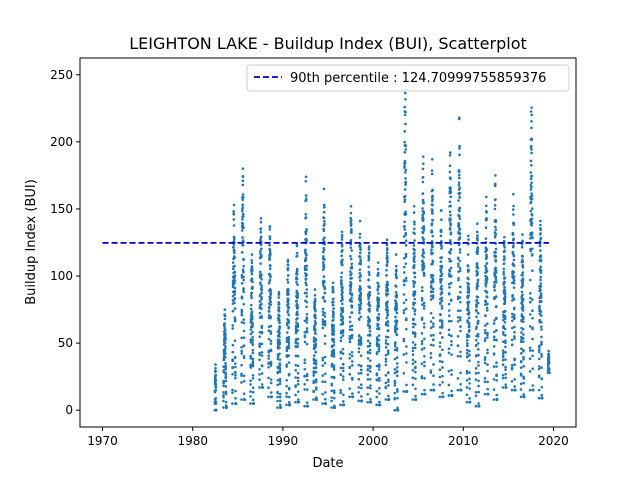  I want to click on x-tick-label: 1990, so click(283, 441).